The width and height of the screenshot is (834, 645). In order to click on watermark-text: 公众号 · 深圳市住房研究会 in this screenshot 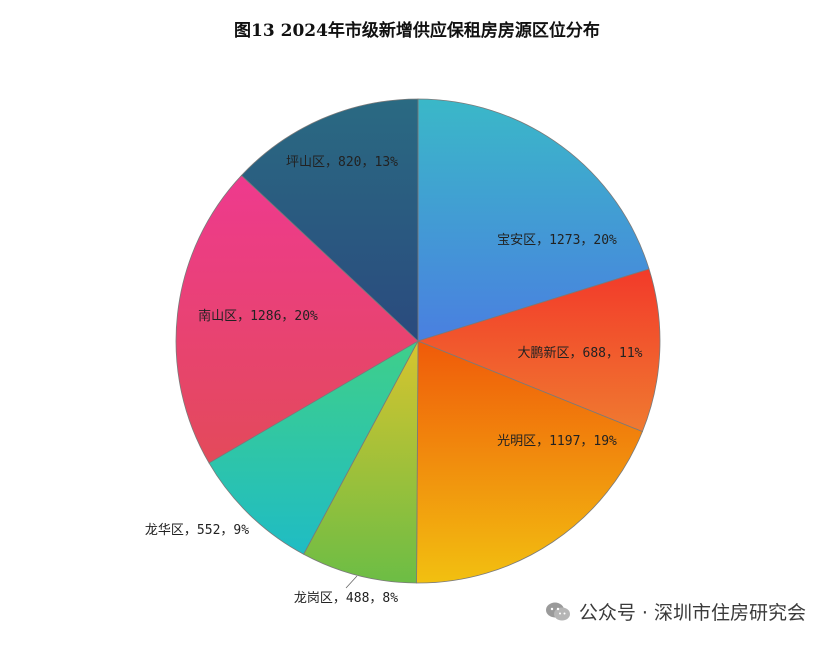, I will do `click(692, 613)`.